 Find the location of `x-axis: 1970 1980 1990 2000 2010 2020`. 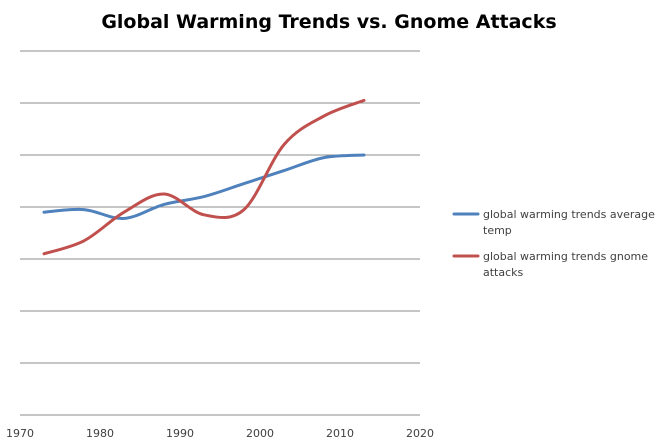

x-axis: 1970 1980 1990 2000 2010 2020 is located at coordinates (220, 427).